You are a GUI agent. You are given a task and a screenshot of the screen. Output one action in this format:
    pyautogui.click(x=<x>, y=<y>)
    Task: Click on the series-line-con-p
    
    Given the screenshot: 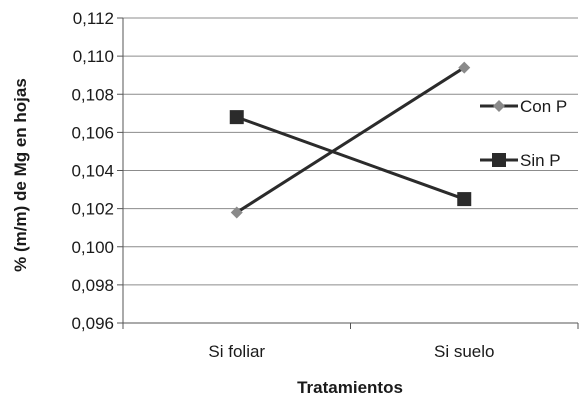 What is the action you would take?
    pyautogui.click(x=350, y=140)
    